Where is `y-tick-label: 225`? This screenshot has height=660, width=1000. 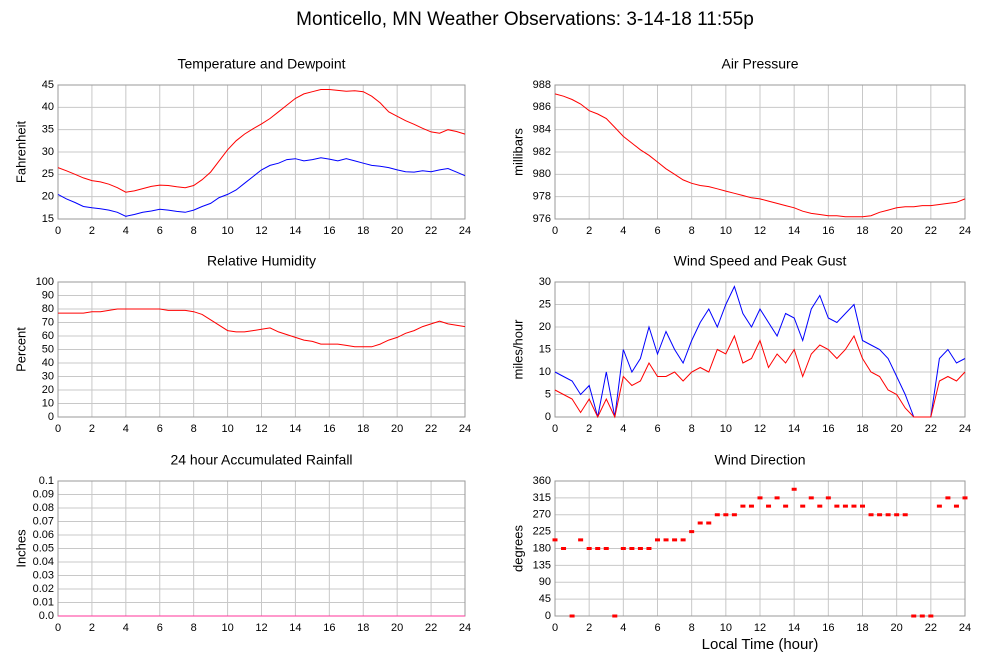
y-tick-label: 225 is located at coordinates (542, 532).